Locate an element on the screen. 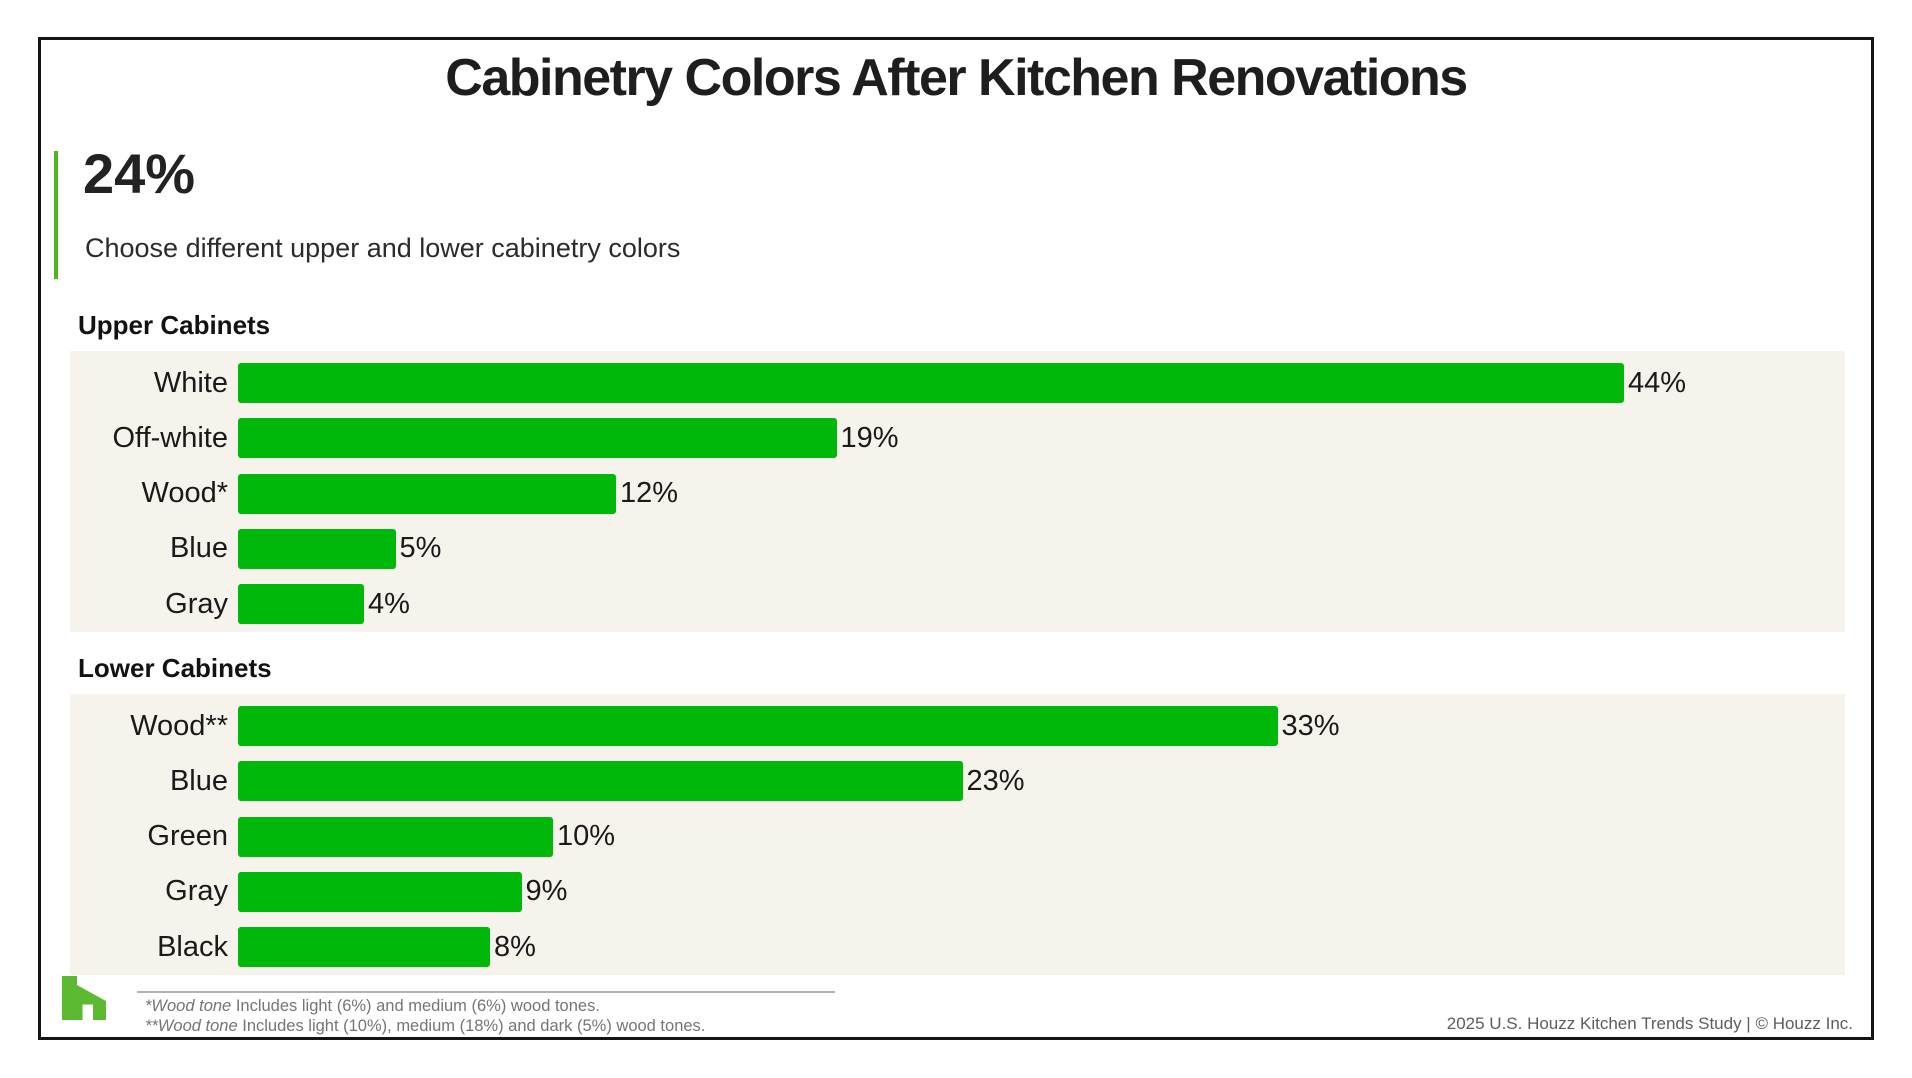  category-label: White is located at coordinates (190, 382).